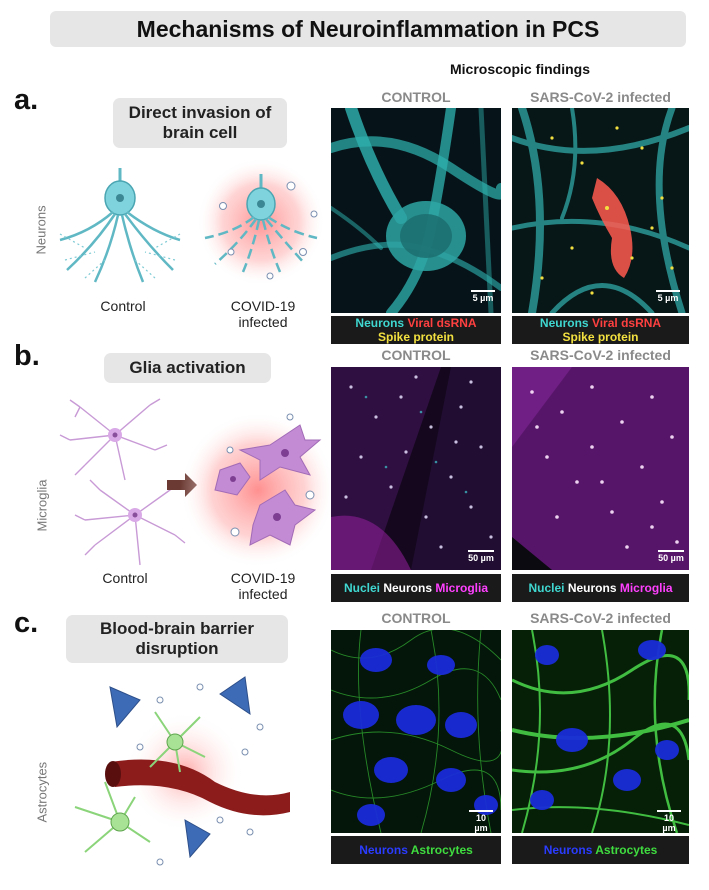 This screenshot has height=890, width=709. What do you see at coordinates (27, 356) in the screenshot?
I see `panel-b-letter: b.` at bounding box center [27, 356].